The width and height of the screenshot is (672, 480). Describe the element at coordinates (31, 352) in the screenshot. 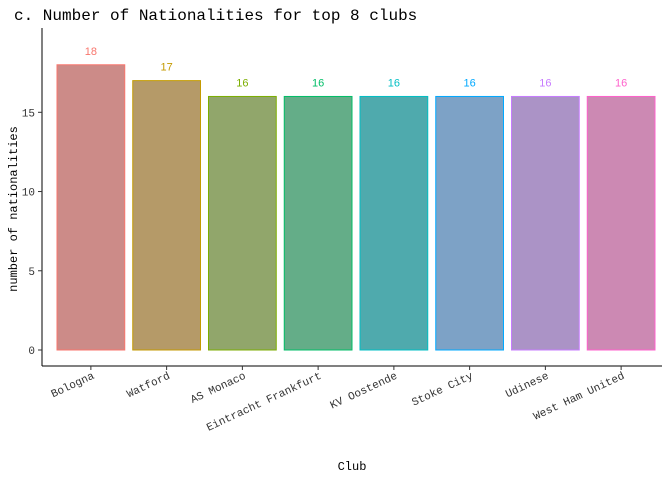

I see `y-tick-label: 0` at that location.